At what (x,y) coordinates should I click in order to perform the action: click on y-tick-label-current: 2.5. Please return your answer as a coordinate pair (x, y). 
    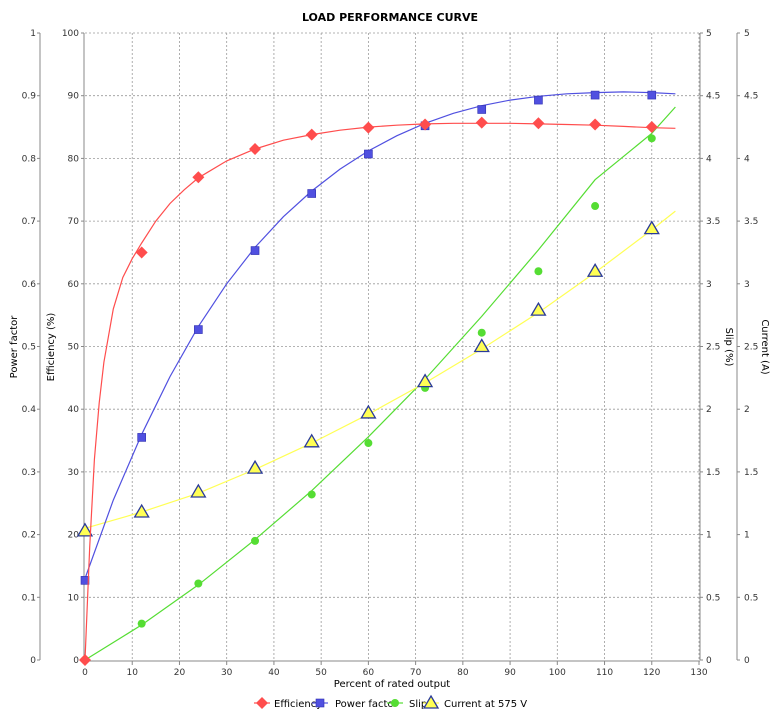
    Looking at the image, I should click on (751, 348).